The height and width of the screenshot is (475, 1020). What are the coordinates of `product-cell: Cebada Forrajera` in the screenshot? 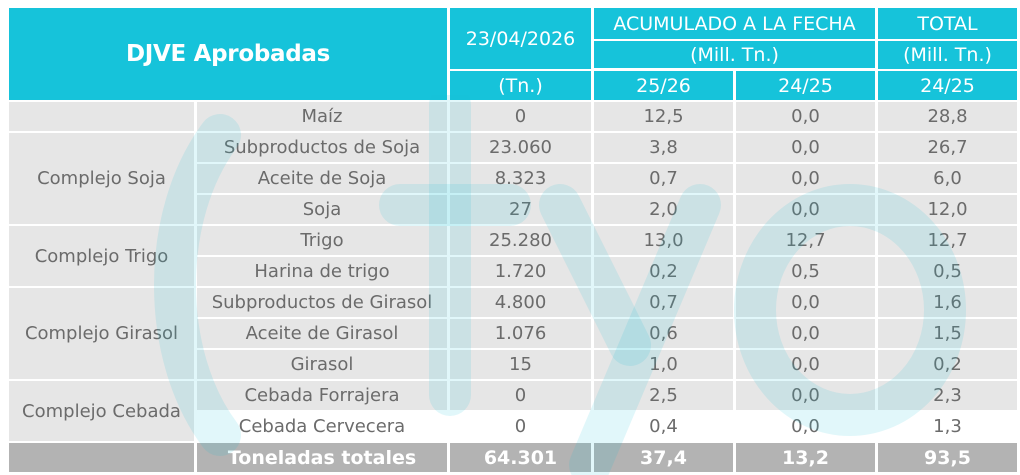 It's located at (322, 395).